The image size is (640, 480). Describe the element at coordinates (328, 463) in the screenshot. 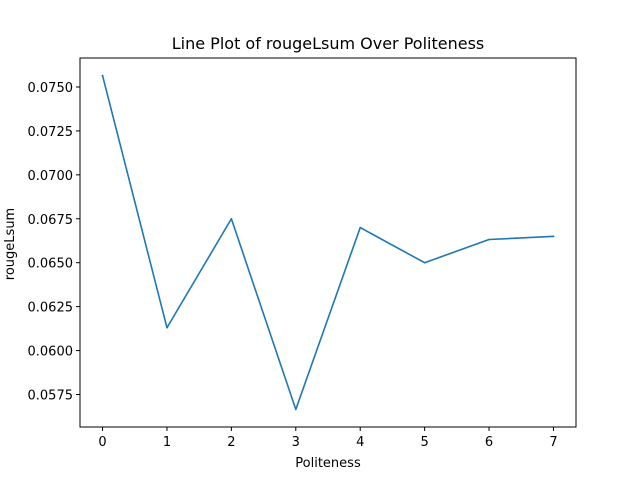

I see `x-axis-label: Politeness` at that location.